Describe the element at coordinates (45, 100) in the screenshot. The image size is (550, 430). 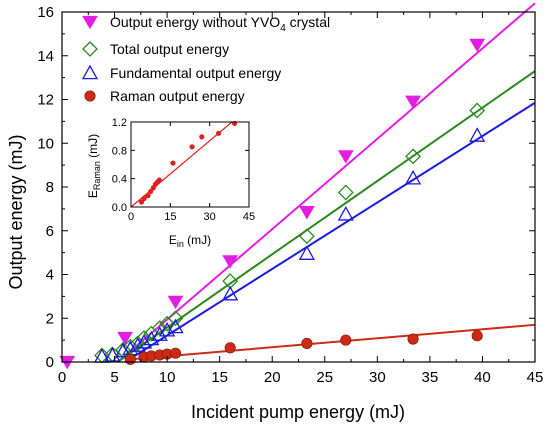
I see `y-tick-label: 12` at that location.